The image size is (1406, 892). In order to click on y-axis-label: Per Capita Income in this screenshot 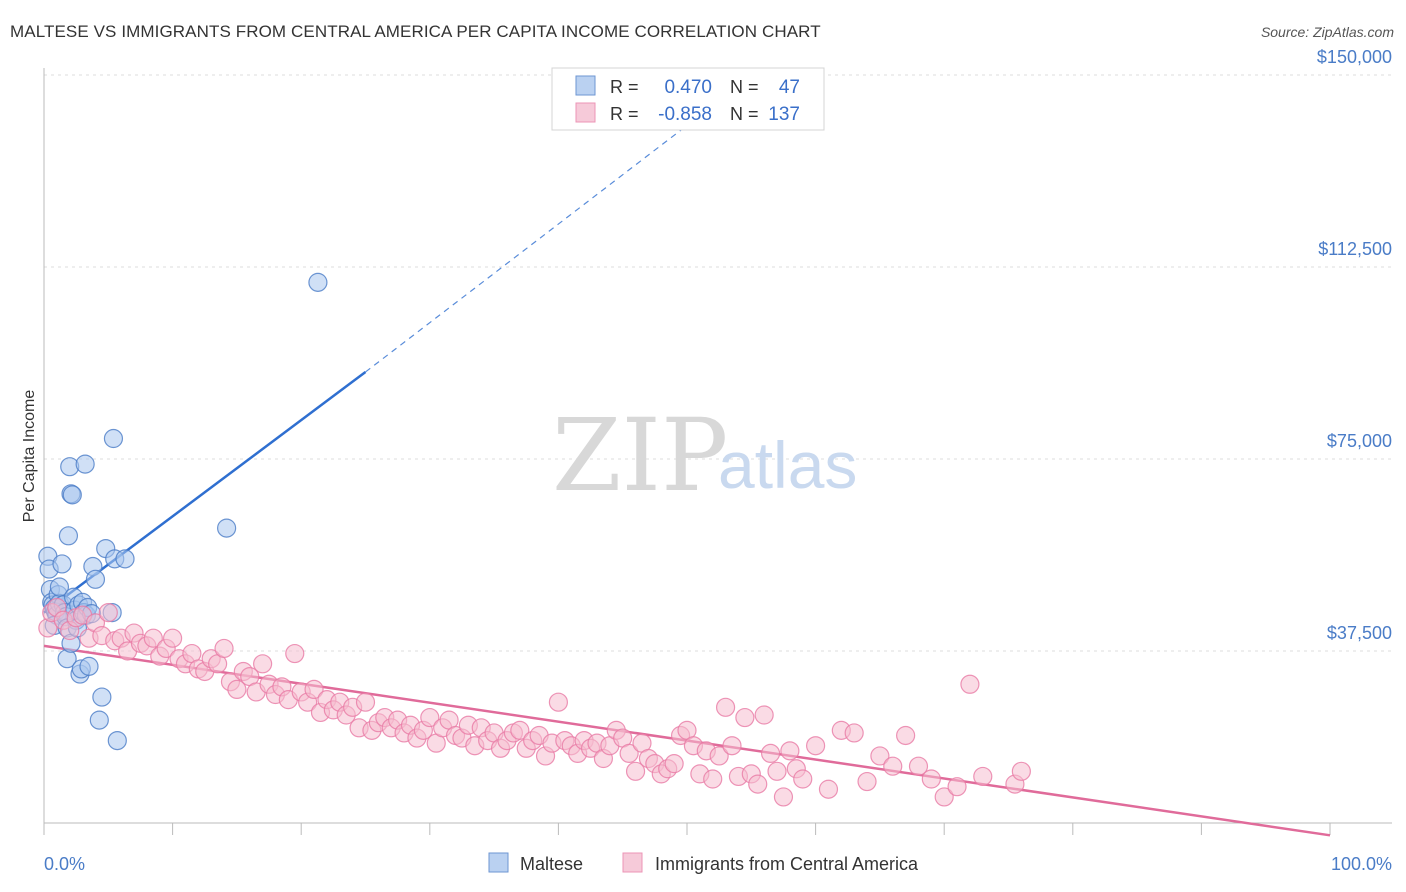, I will do `click(29, 456)`.